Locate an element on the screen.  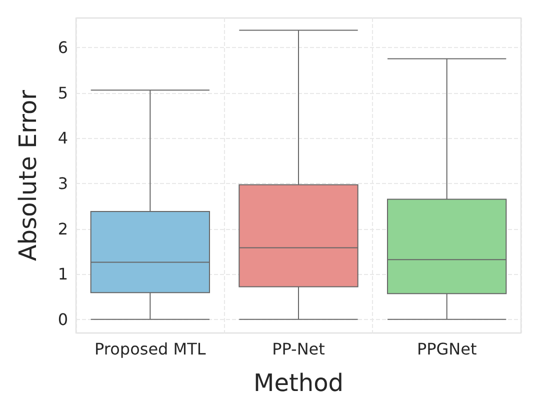
x-tick-label: Proposed MTL is located at coordinates (150, 349).